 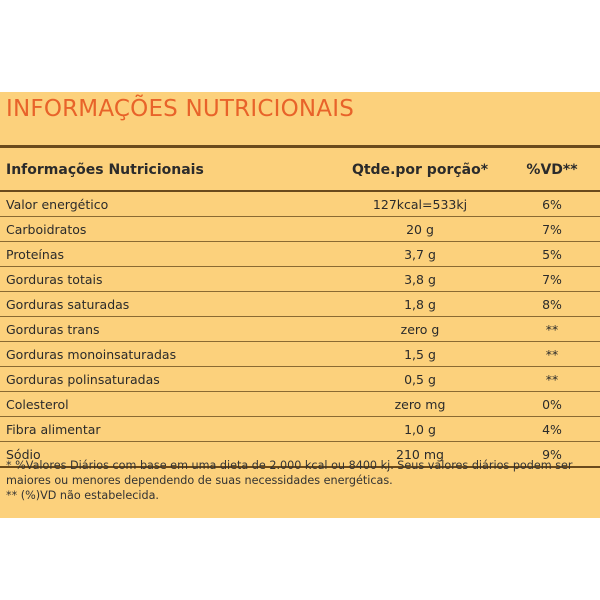 I want to click on nutrient-quantity: 210 mg, so click(x=420, y=454).